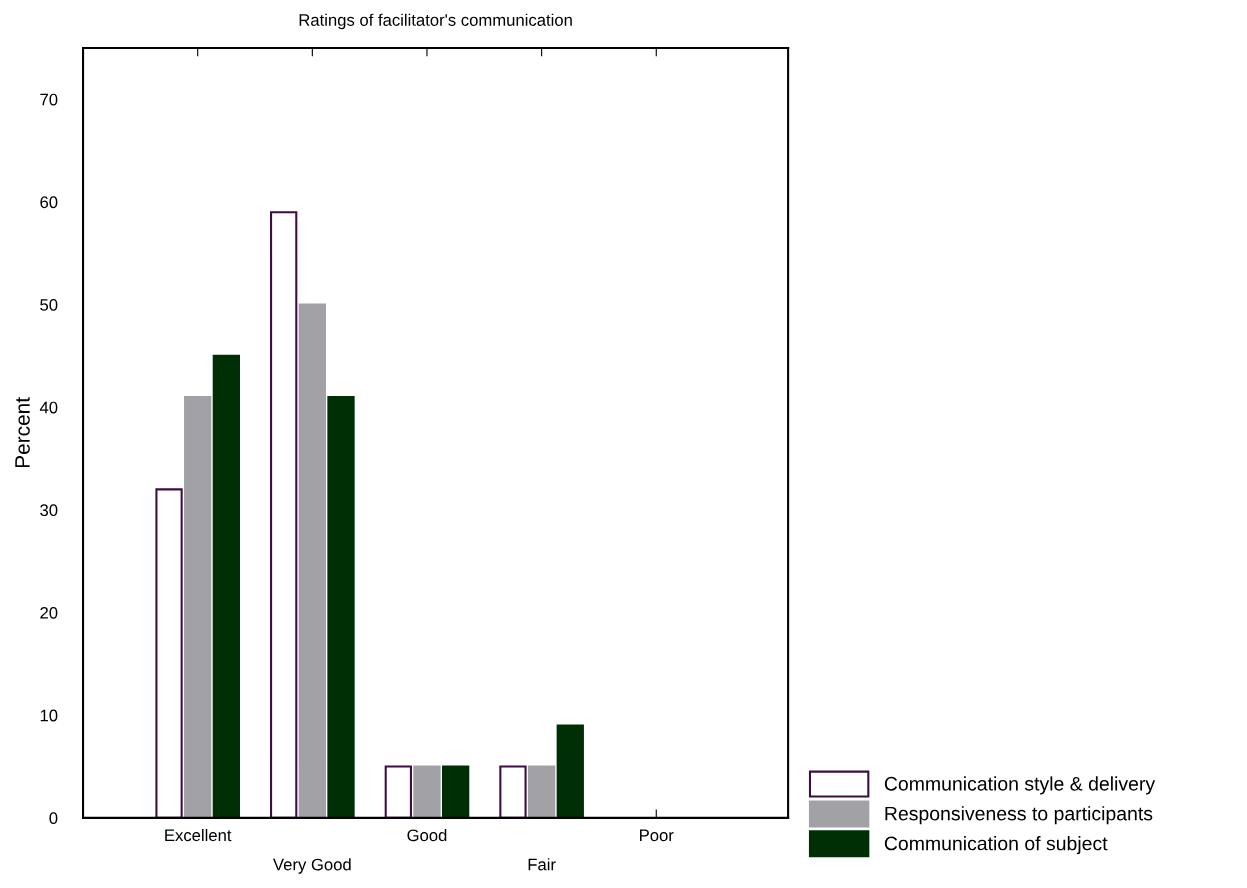 This screenshot has width=1247, height=888. I want to click on y-tick-label: 30, so click(49, 510).